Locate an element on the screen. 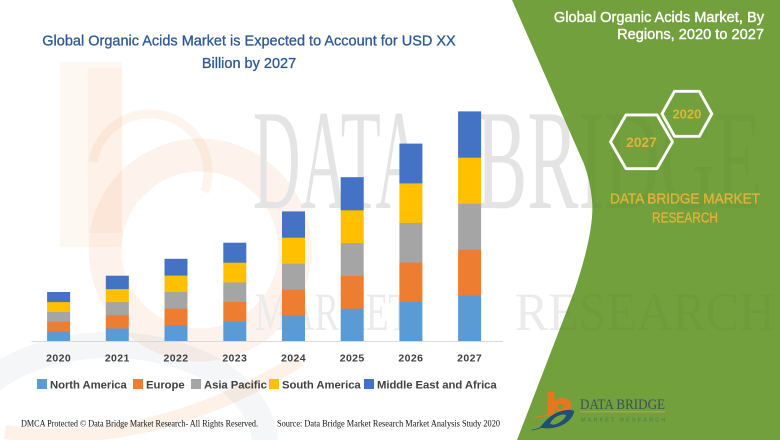 Image resolution: width=780 pixels, height=440 pixels. svg-text: MARKET is located at coordinates (333, 312).